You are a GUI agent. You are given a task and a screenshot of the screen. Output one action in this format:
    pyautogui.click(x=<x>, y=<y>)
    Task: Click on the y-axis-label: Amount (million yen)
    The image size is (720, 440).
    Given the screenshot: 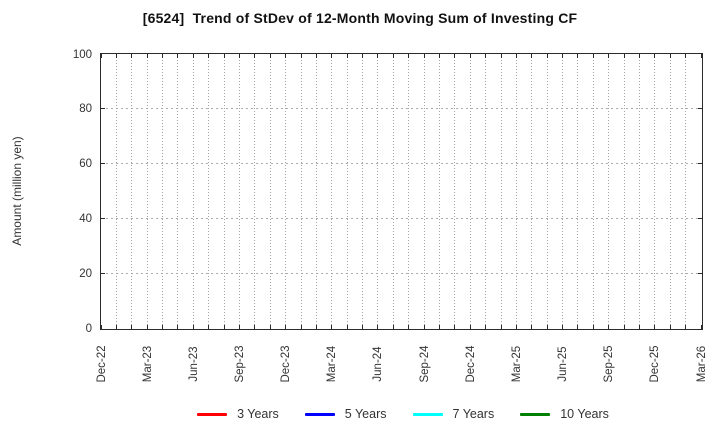 What is the action you would take?
    pyautogui.click(x=17, y=191)
    